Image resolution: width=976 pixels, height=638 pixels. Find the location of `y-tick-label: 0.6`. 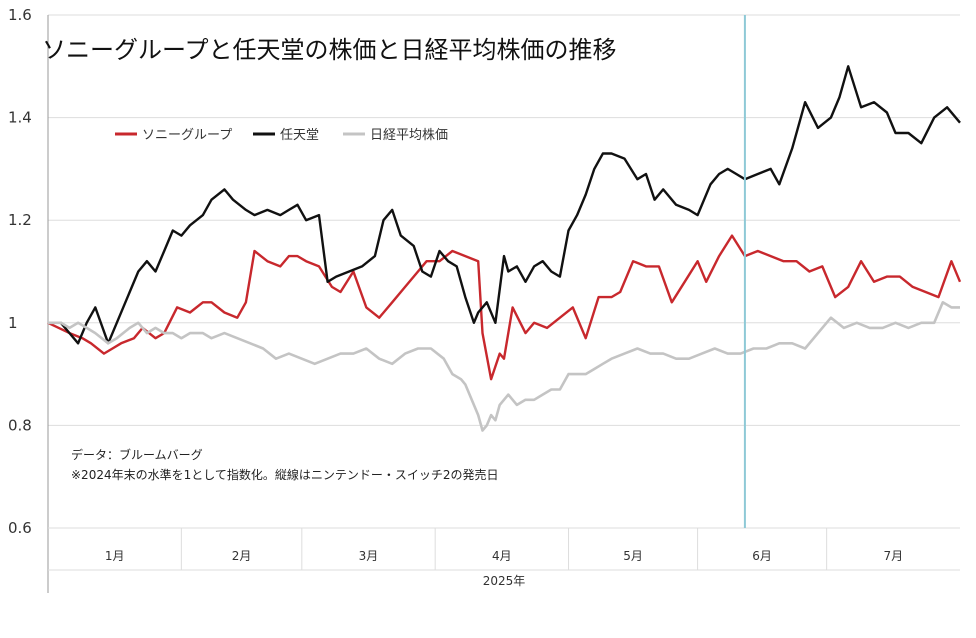

y-tick-label: 0.6 is located at coordinates (20, 528).